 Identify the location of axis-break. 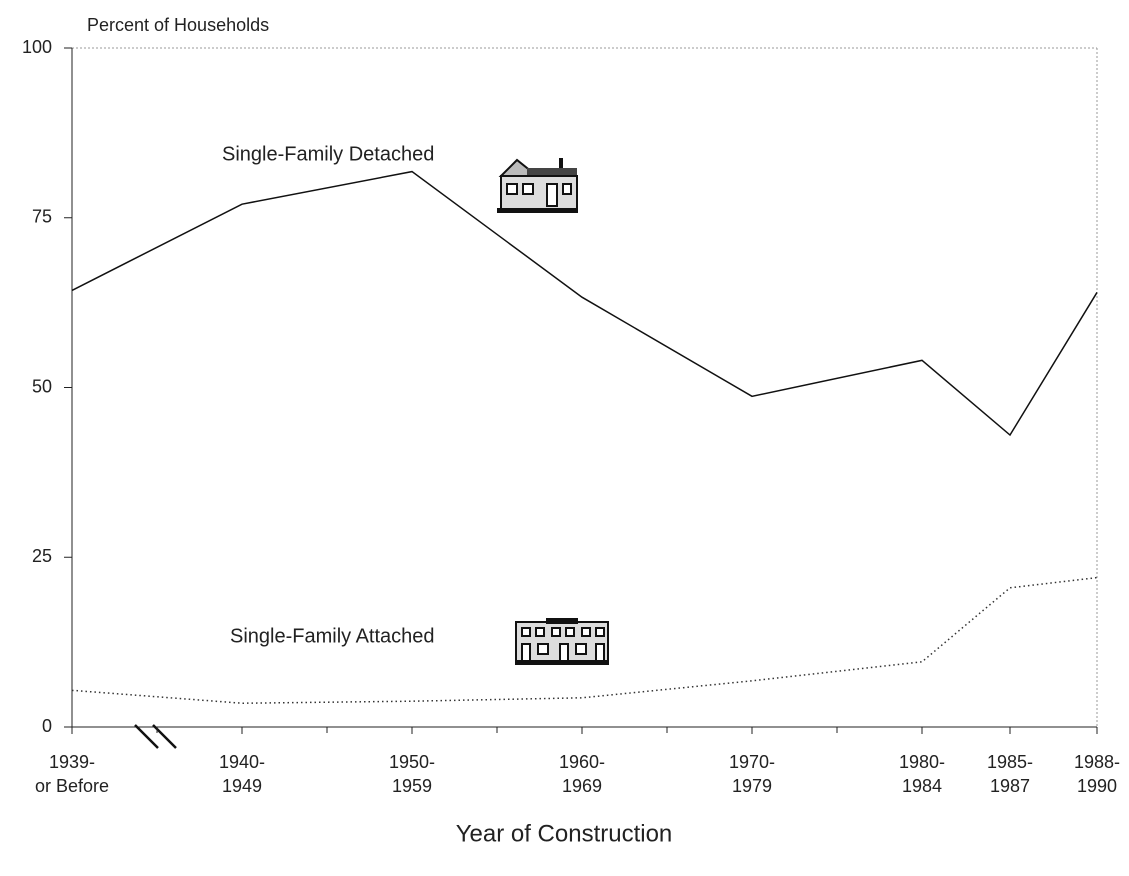
(155, 736).